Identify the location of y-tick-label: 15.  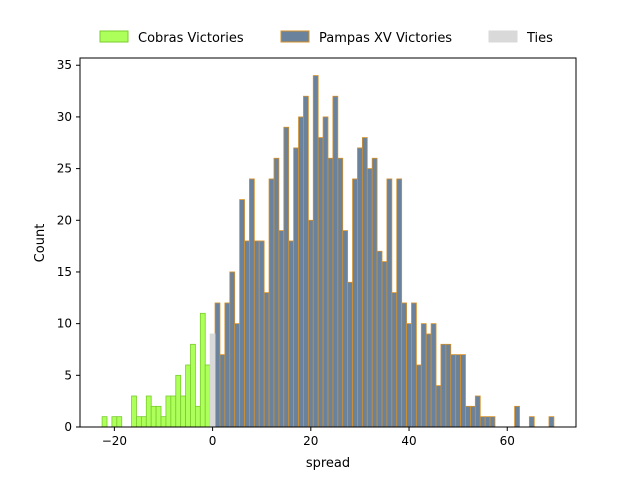
(64, 272).